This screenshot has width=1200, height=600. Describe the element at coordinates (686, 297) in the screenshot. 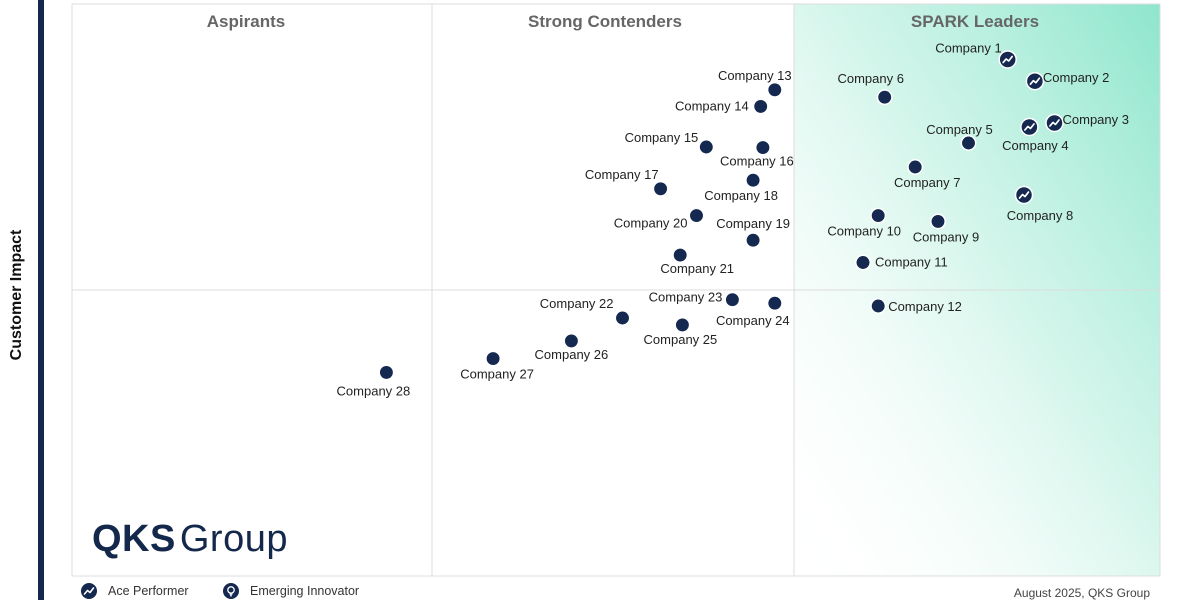

I see `label-company-23: Company 23` at that location.